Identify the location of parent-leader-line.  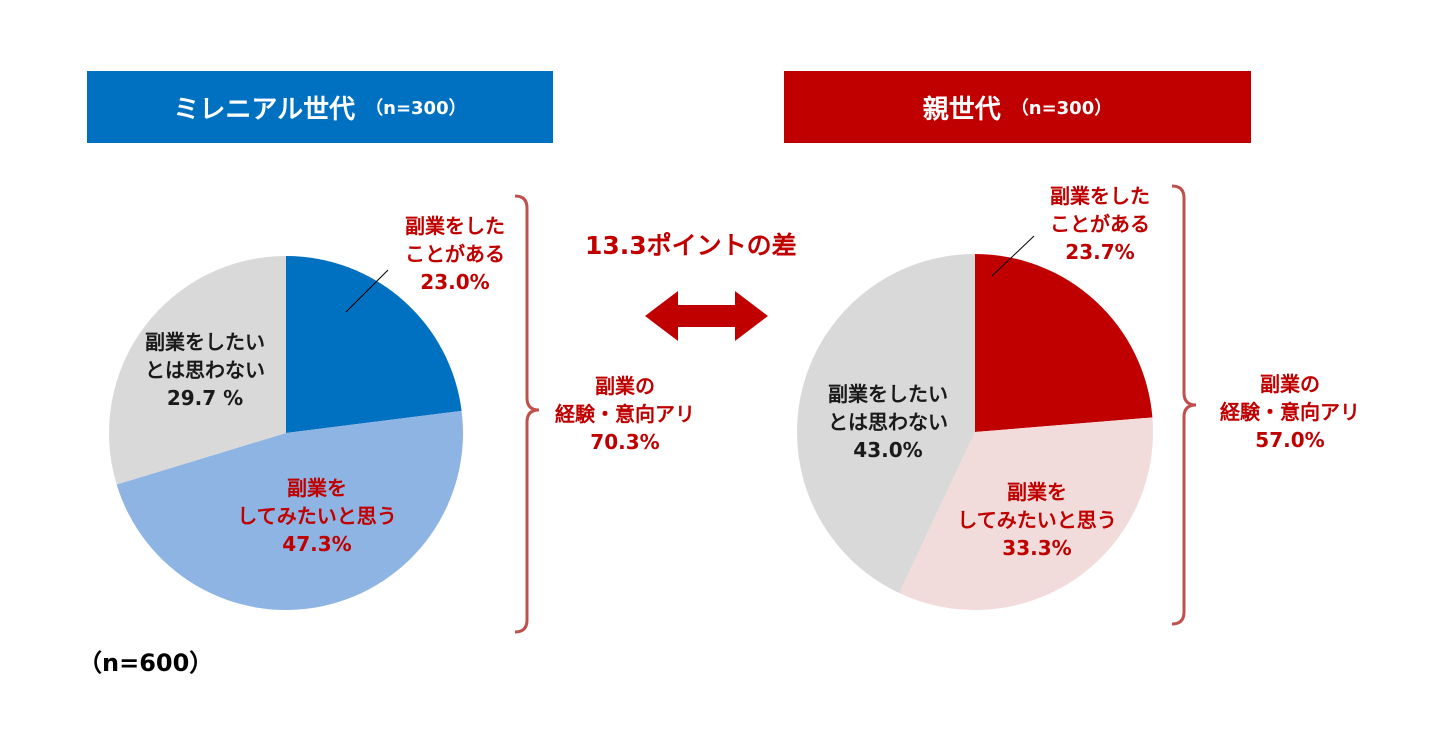
(1013, 256).